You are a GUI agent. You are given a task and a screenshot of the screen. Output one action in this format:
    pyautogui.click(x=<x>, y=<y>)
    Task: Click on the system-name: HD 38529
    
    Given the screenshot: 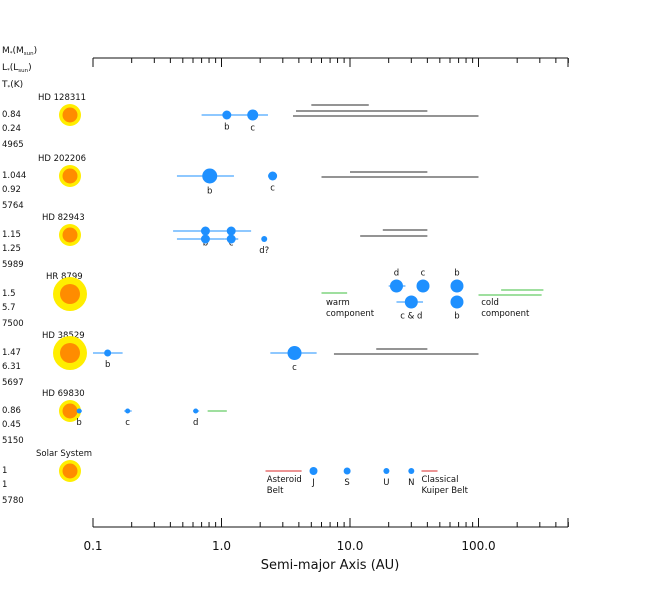 What is the action you would take?
    pyautogui.click(x=63, y=336)
    